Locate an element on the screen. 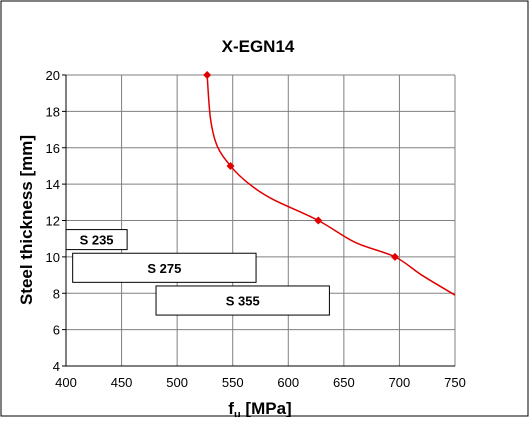 Image resolution: width=529 pixels, height=422 pixels. steel-grade-bands: S 235 S 275 S 355 is located at coordinates (197, 272).